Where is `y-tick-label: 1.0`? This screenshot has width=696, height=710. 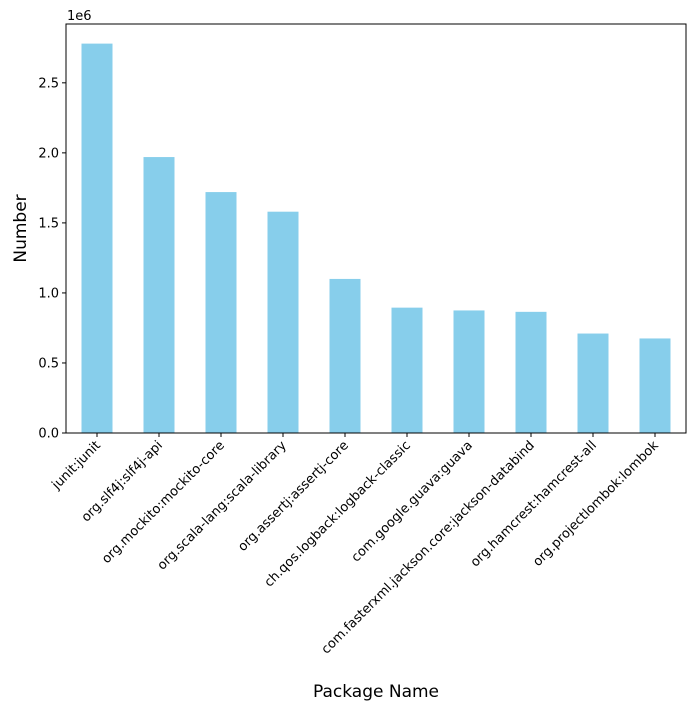 y-tick-label: 1.0 is located at coordinates (48, 293).